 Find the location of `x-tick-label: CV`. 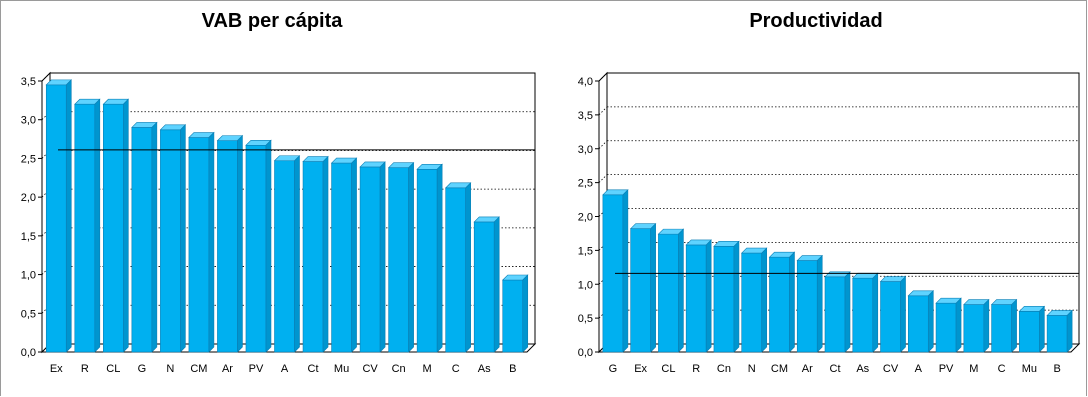

x-tick-label: CV is located at coordinates (370, 369).